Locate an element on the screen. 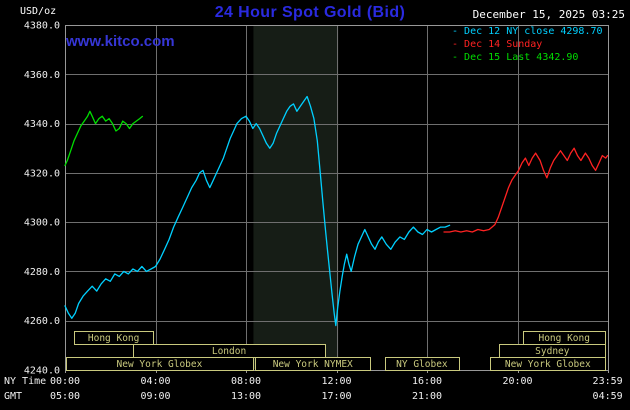  session-label: NY Globex is located at coordinates (422, 364).